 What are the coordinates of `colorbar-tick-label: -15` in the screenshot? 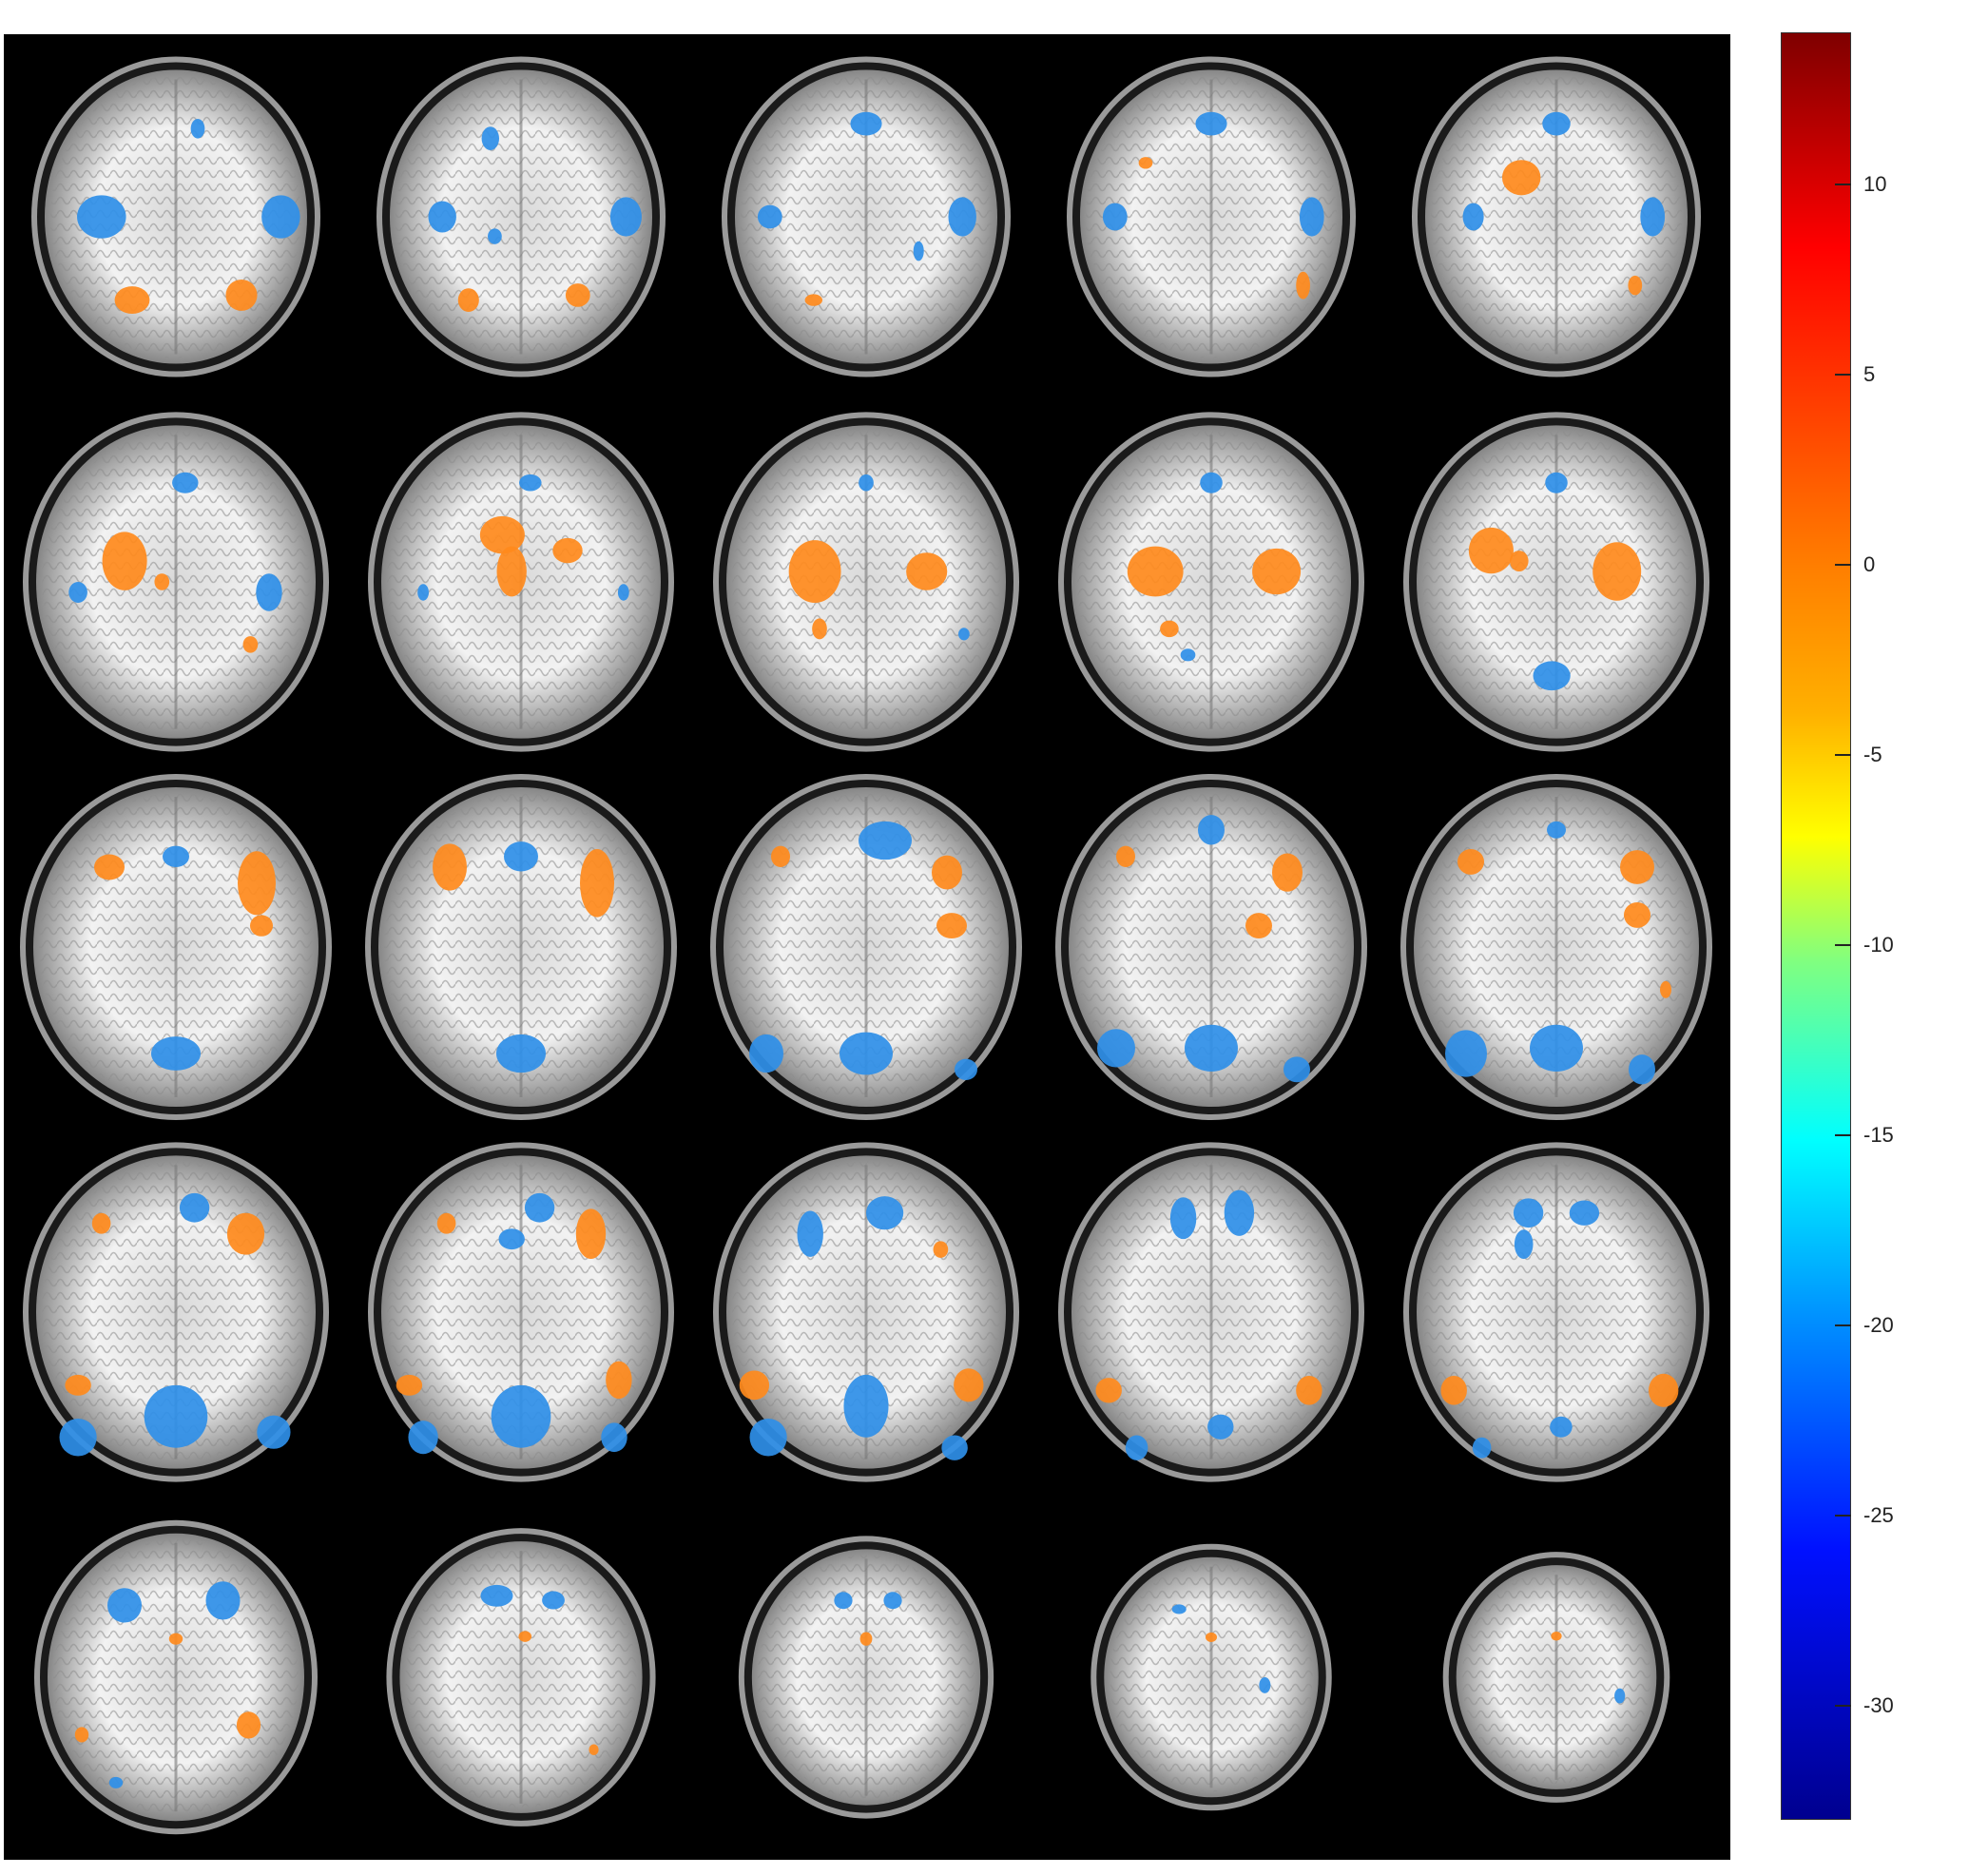 It's located at (1878, 1135).